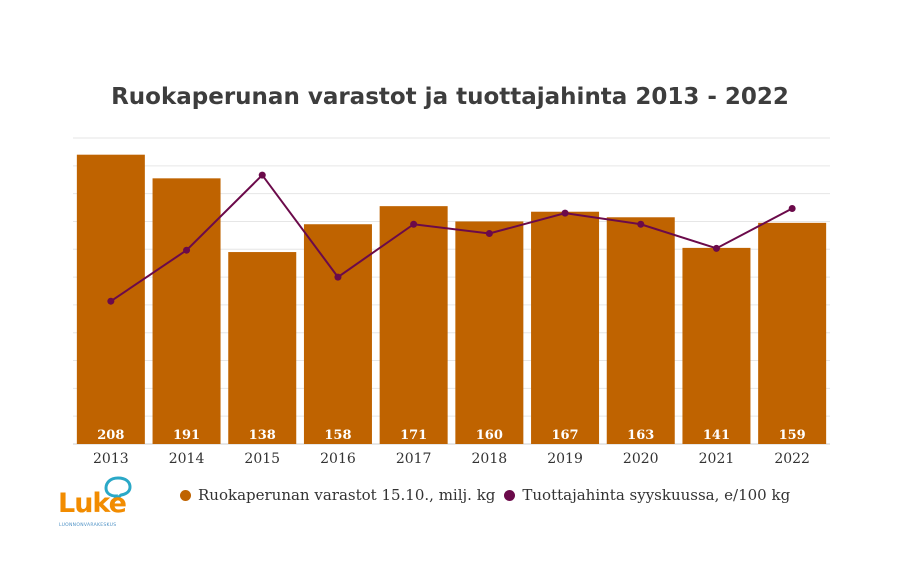  What do you see at coordinates (413, 435) in the screenshot?
I see `bar-value-label: 171` at bounding box center [413, 435].